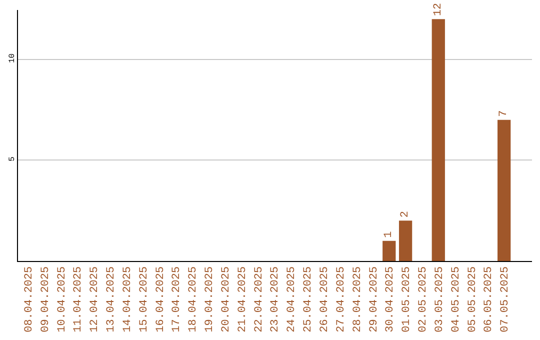 This screenshot has width=540, height=340. I want to click on y-tick-label: 10, so click(12, 58).